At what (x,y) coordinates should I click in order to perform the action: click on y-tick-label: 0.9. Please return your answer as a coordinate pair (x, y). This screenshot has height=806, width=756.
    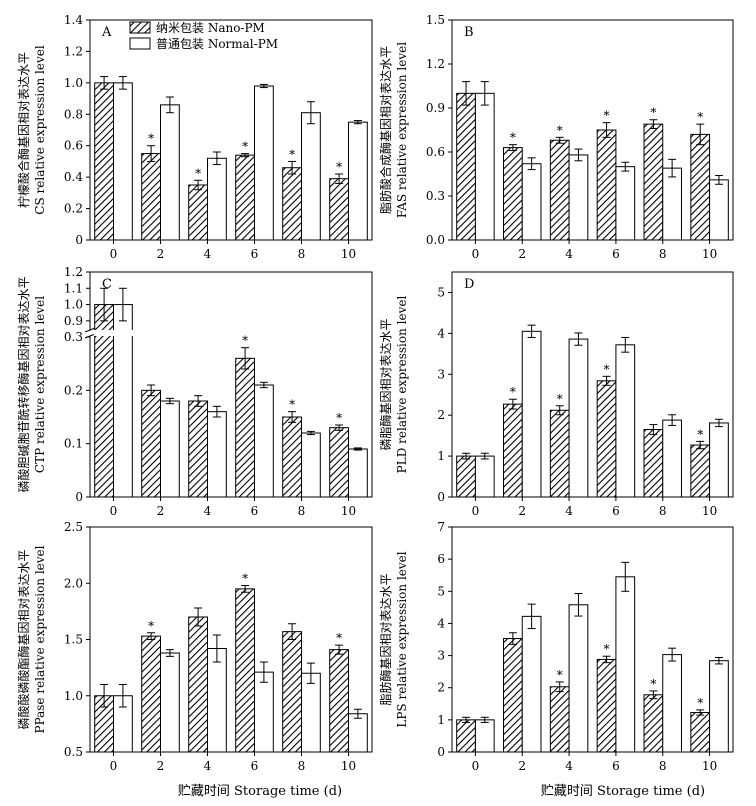
    Looking at the image, I should click on (73, 321).